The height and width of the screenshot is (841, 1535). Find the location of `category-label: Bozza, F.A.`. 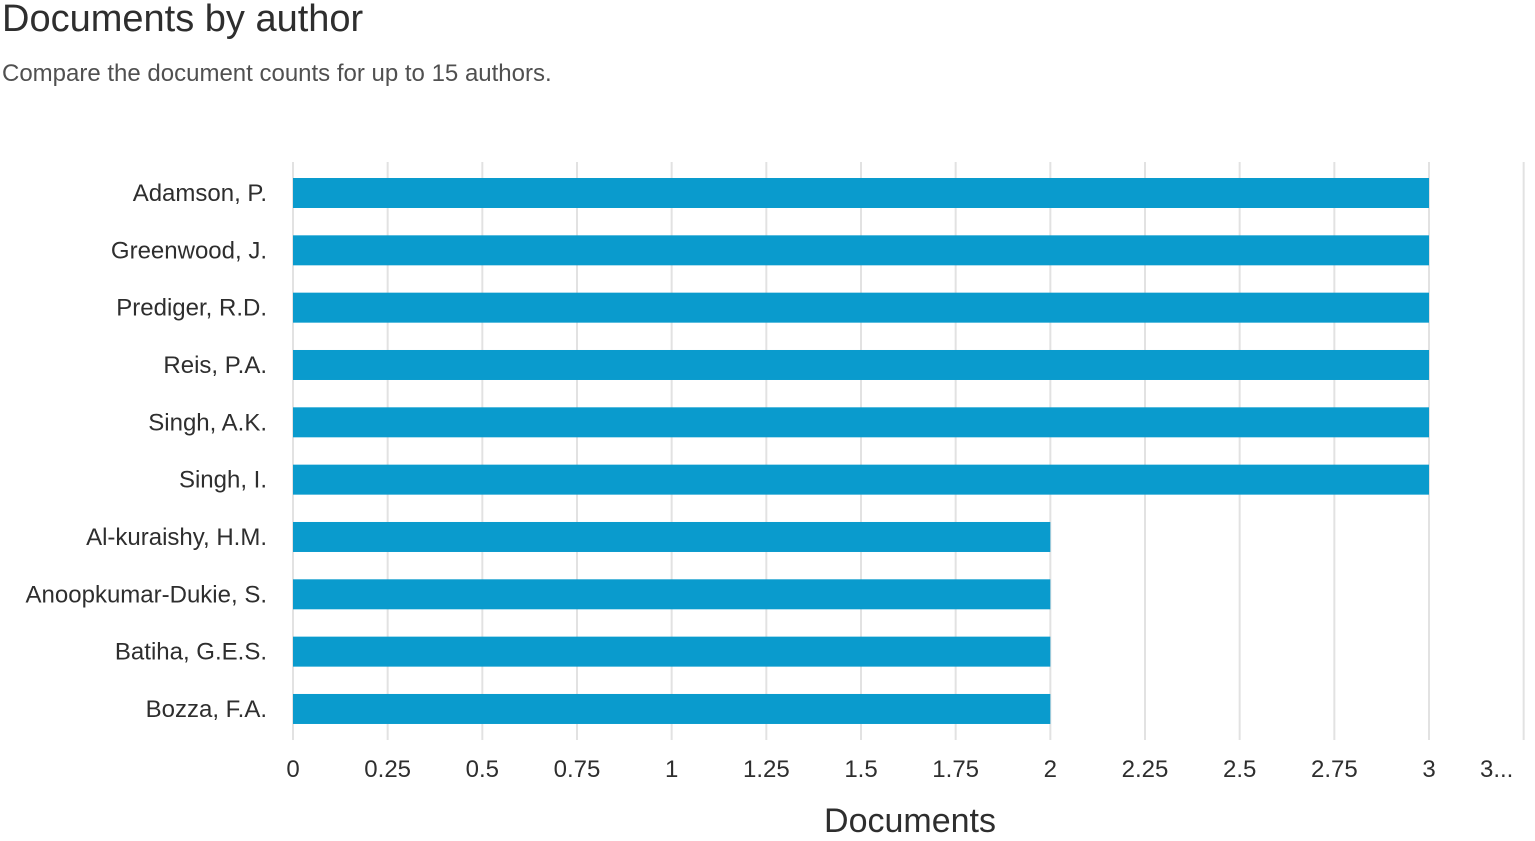

category-label: Bozza, F.A. is located at coordinates (206, 709).